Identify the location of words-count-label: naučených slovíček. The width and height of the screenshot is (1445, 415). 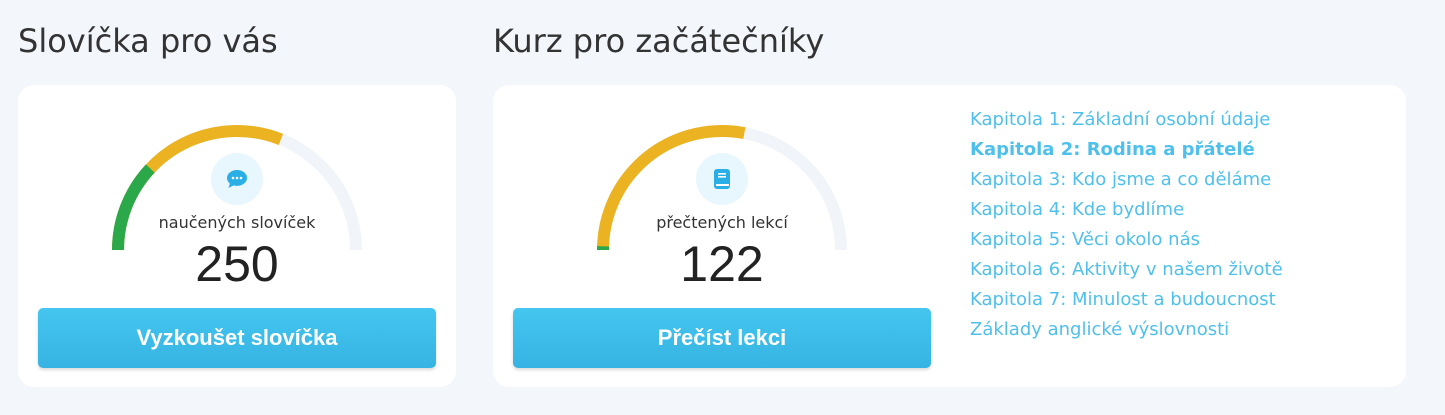
(237, 222).